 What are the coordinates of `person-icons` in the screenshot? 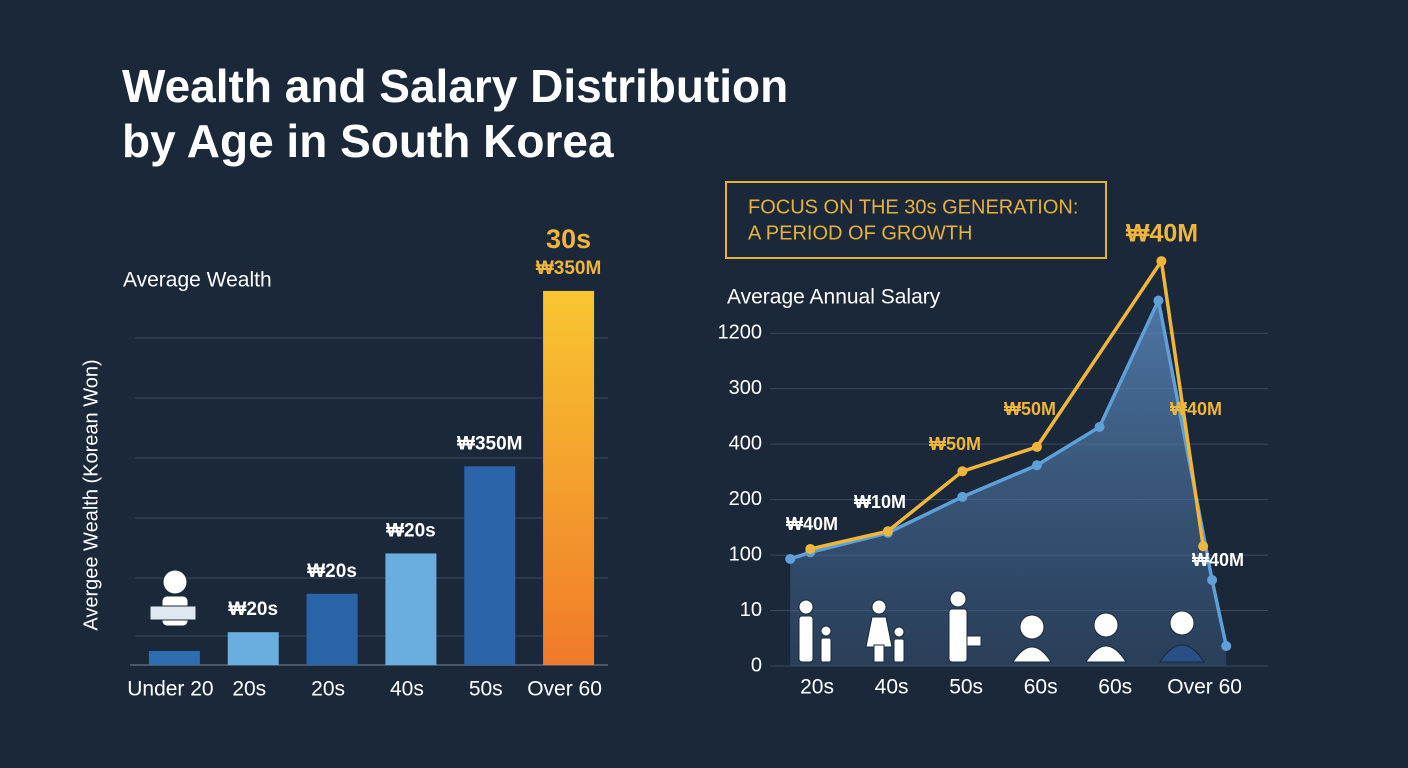 It's located at (677, 616).